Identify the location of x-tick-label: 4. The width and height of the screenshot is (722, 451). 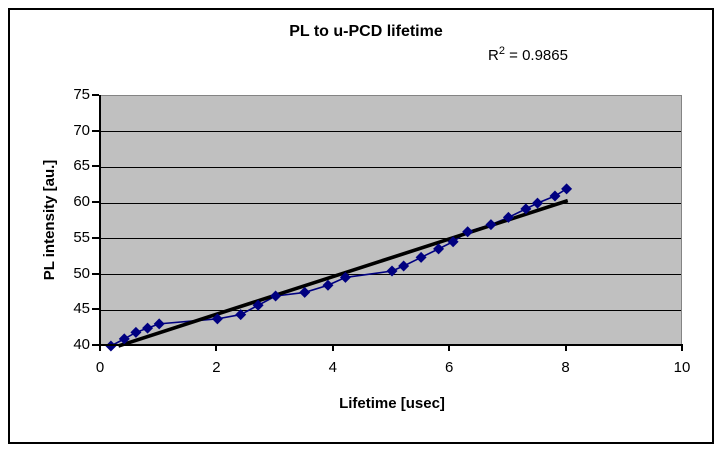
(332, 367).